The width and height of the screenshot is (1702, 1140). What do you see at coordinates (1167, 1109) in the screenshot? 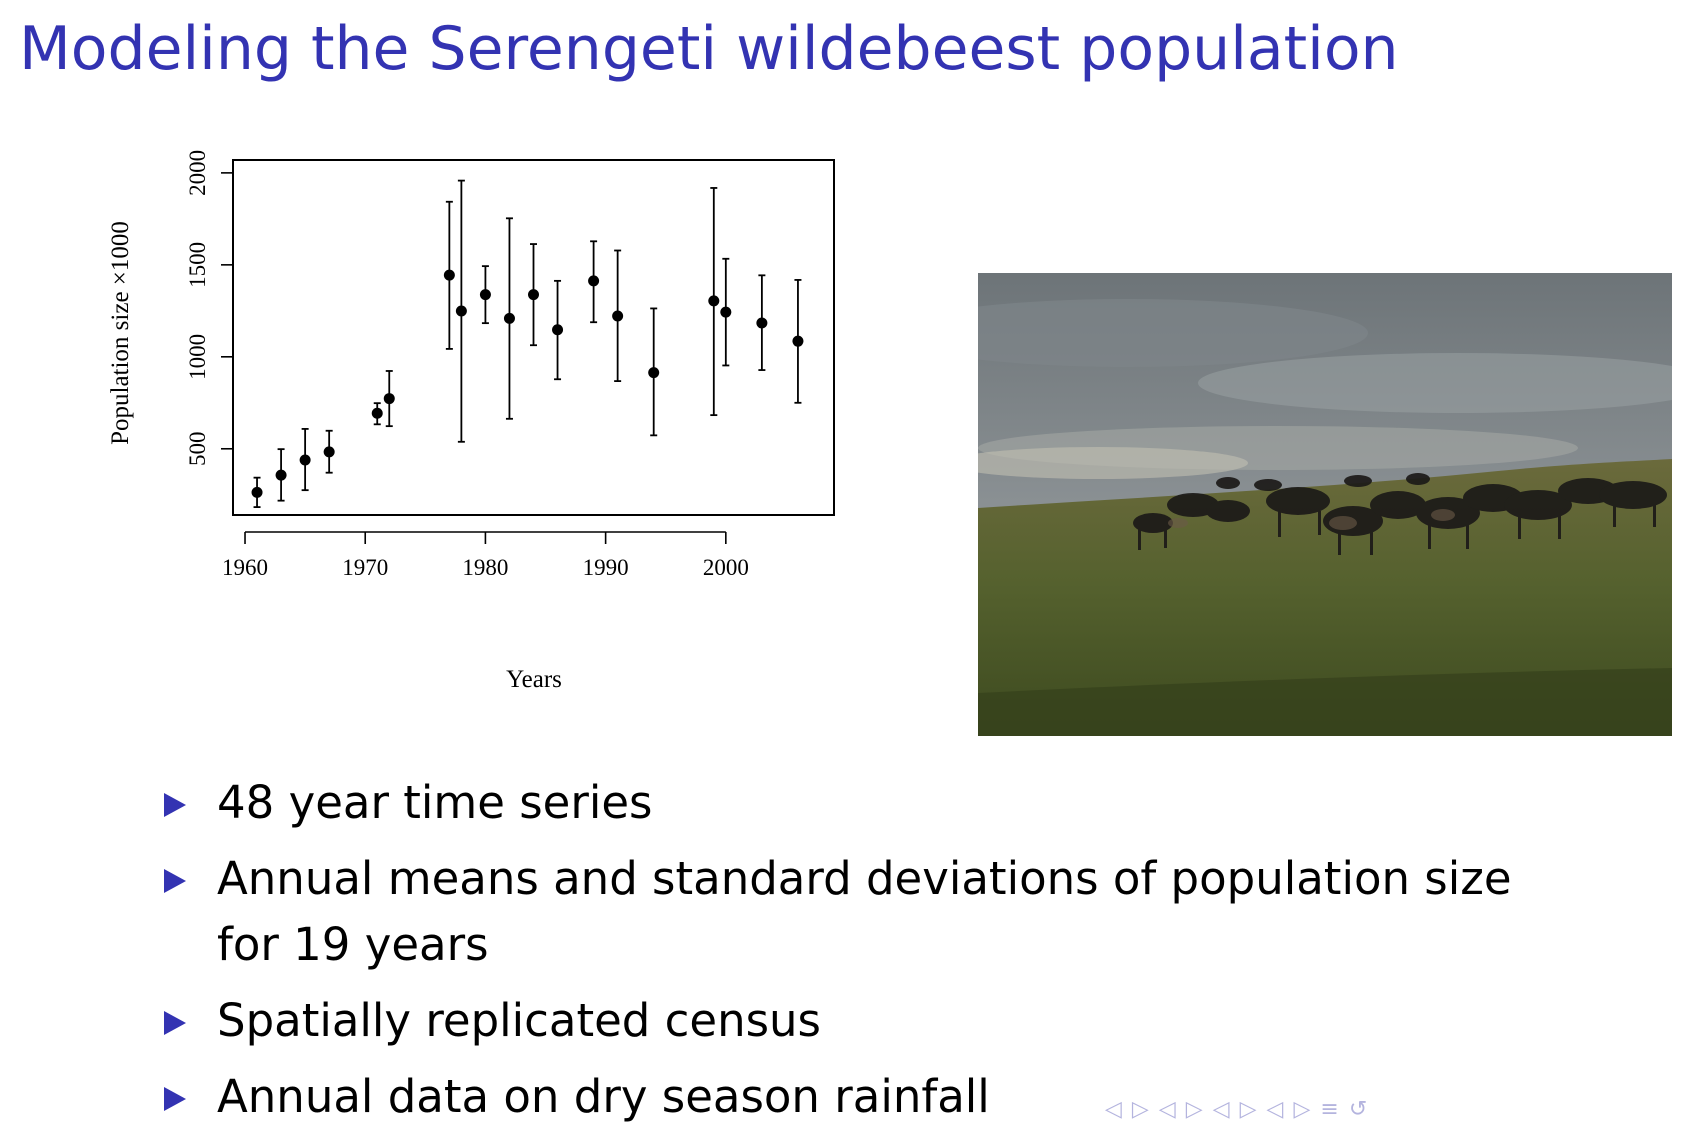
I see `nav-prev-subsection-icon: ◁` at bounding box center [1167, 1109].